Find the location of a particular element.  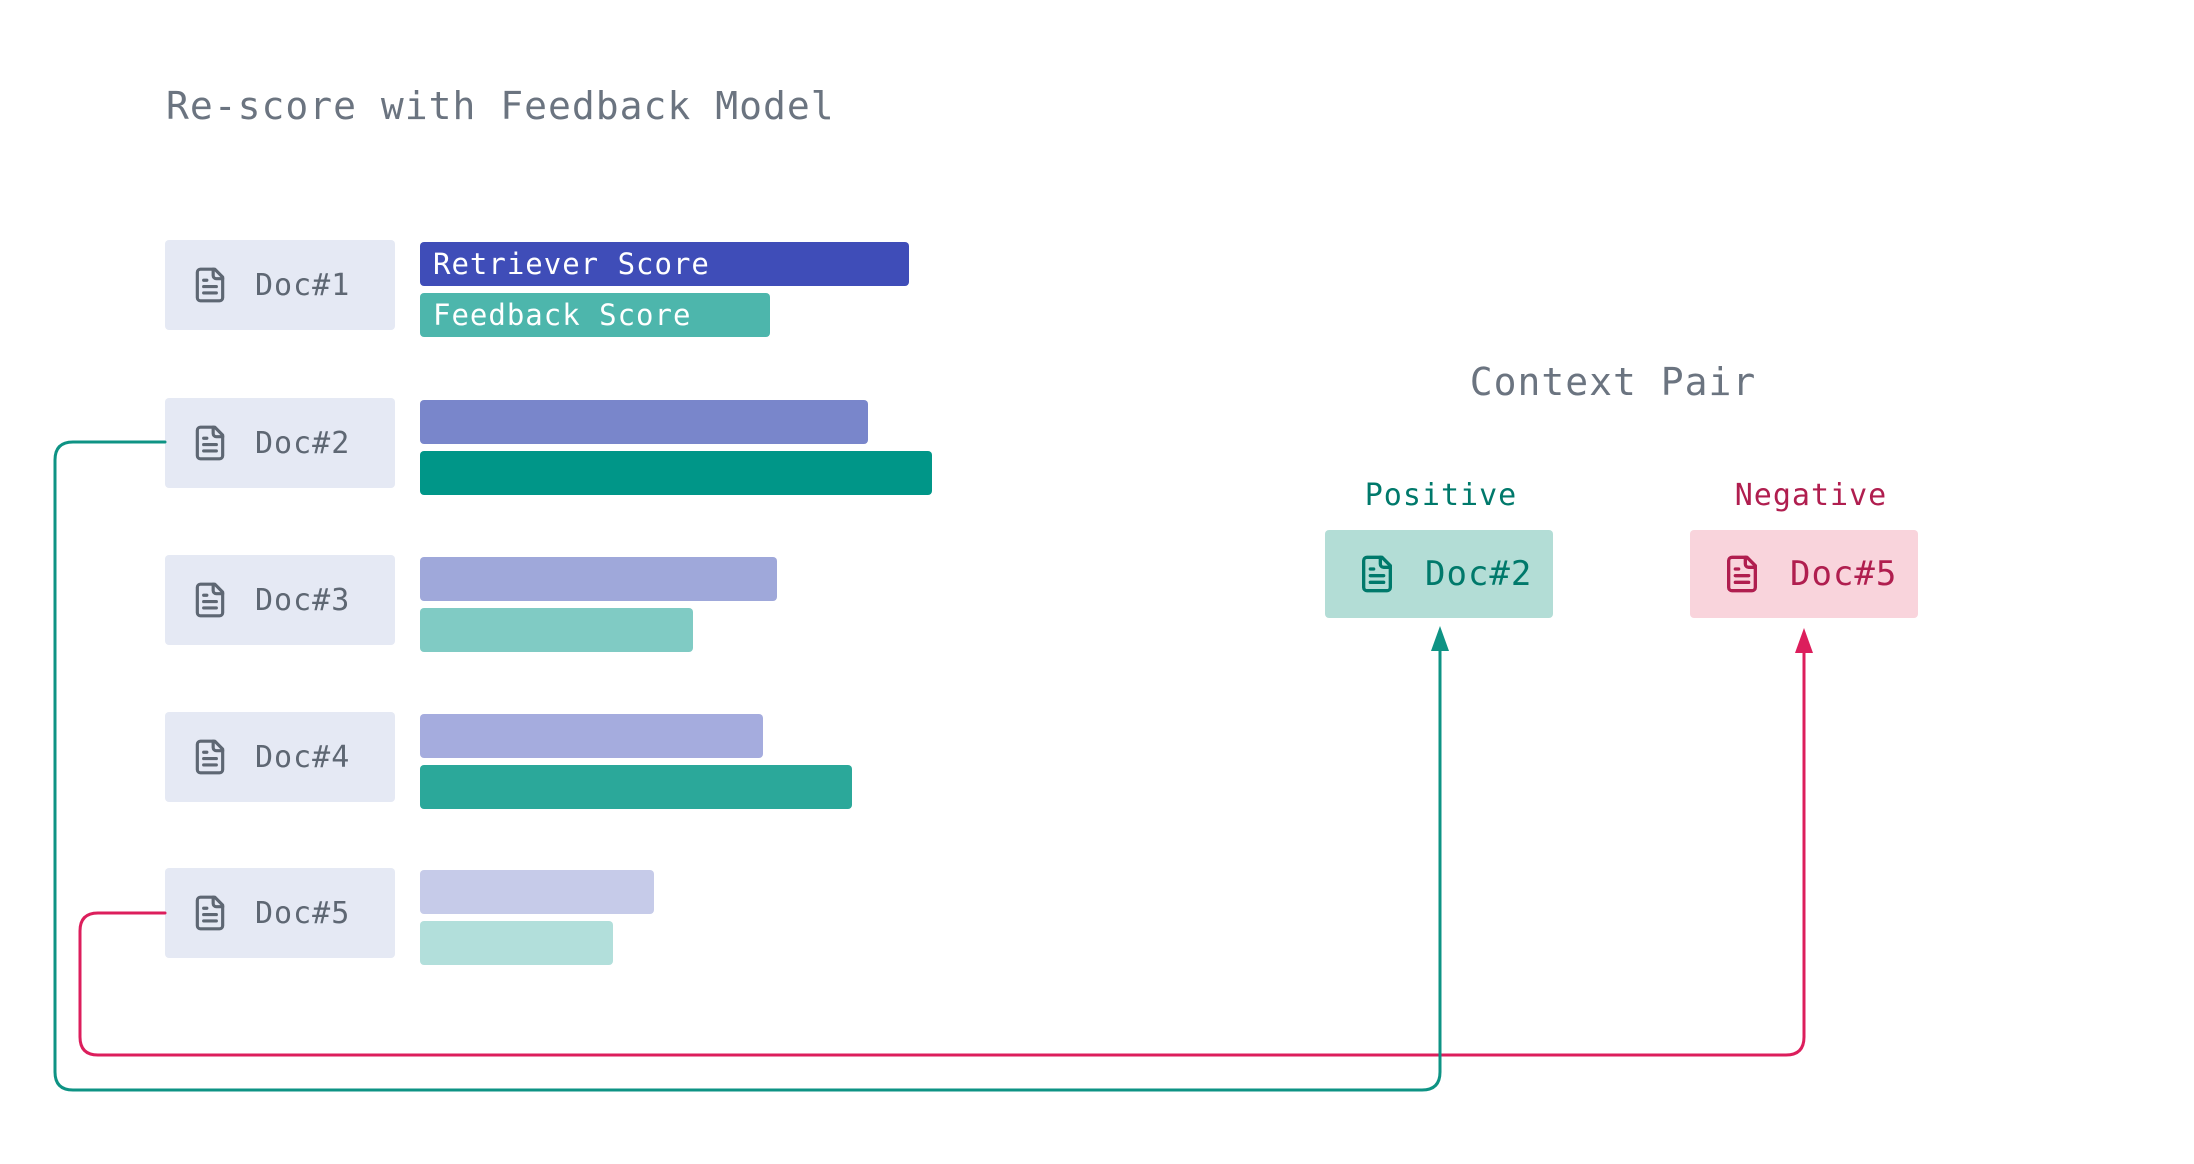

doc-label: Doc#1 is located at coordinates (303, 285).